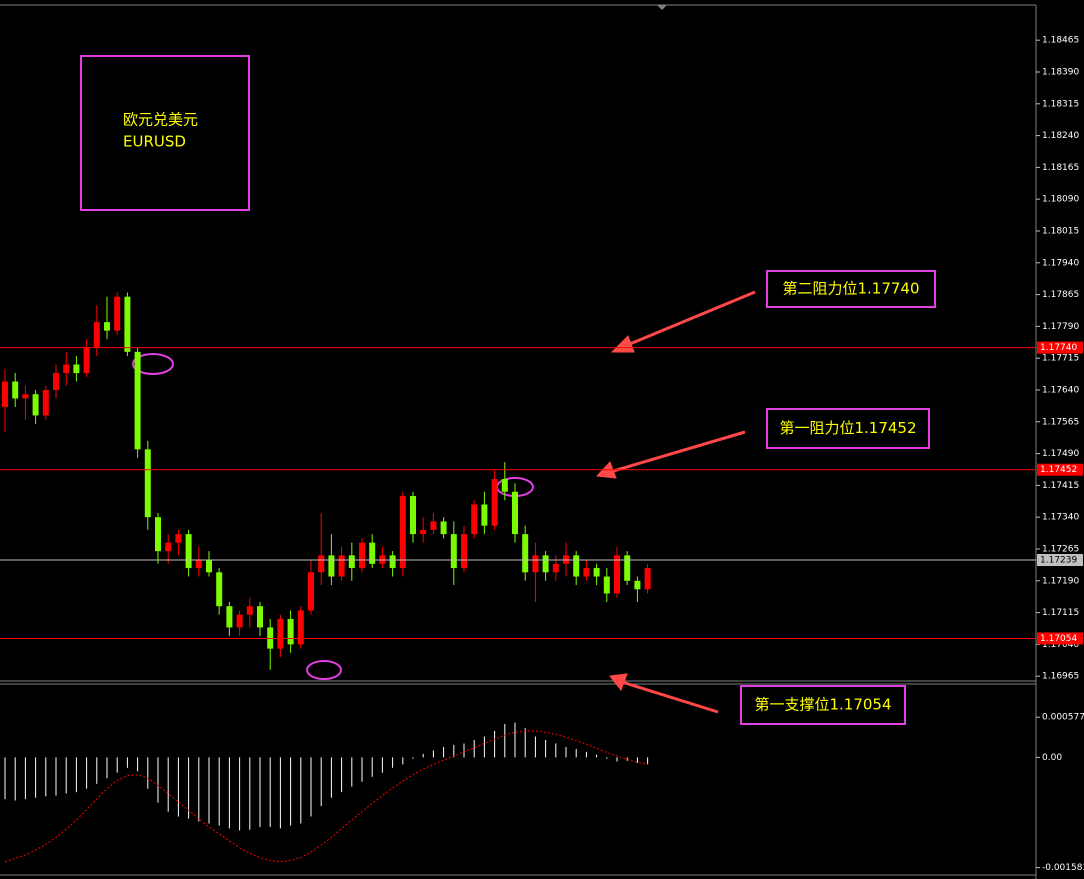 This screenshot has height=879, width=1084. I want to click on y-tick-label: 0.00, so click(1052, 758).